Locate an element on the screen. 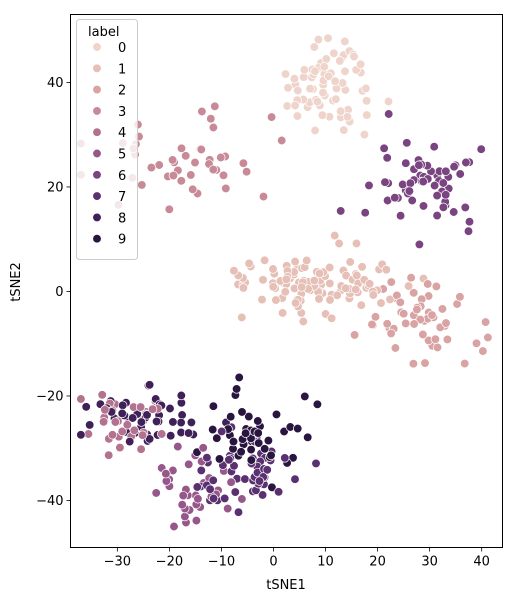  x-axis: −30 −20 −10 0 10 20 30 40 is located at coordinates (297, 558).